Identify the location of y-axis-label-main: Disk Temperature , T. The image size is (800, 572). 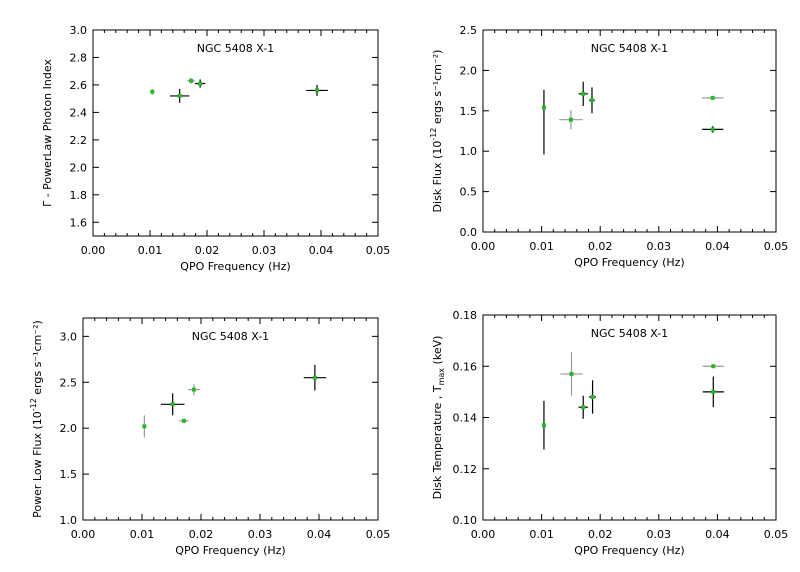
(437, 442).